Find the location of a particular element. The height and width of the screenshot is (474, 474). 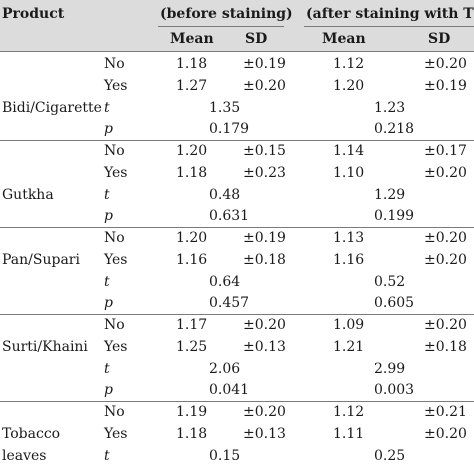

mean-after-value: 1.20 is located at coordinates (349, 86).